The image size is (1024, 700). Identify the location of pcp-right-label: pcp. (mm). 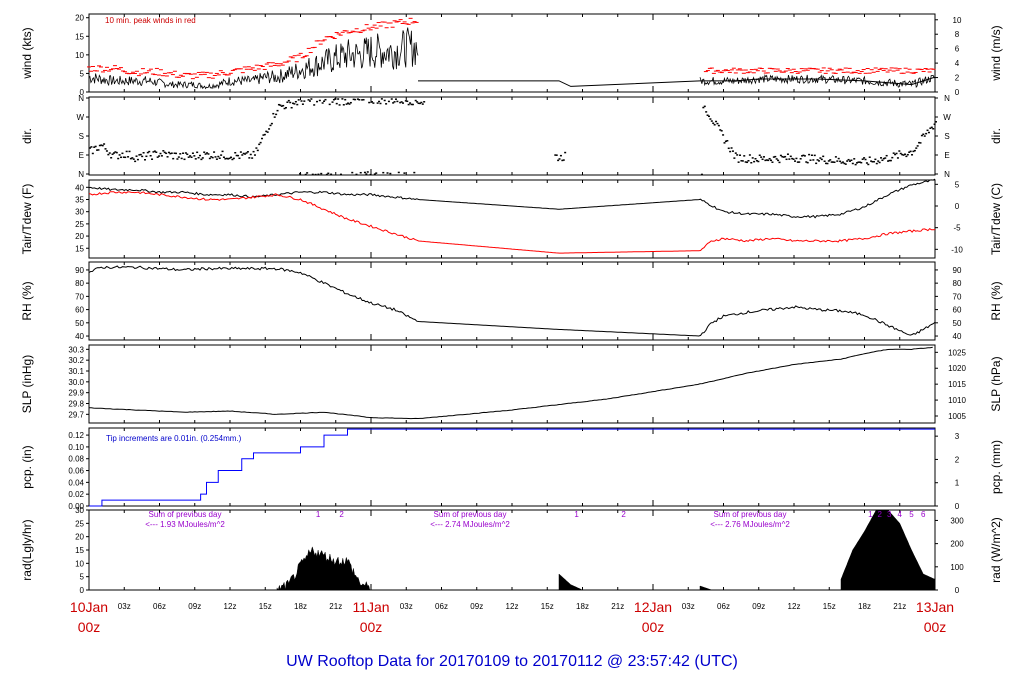
(996, 467).